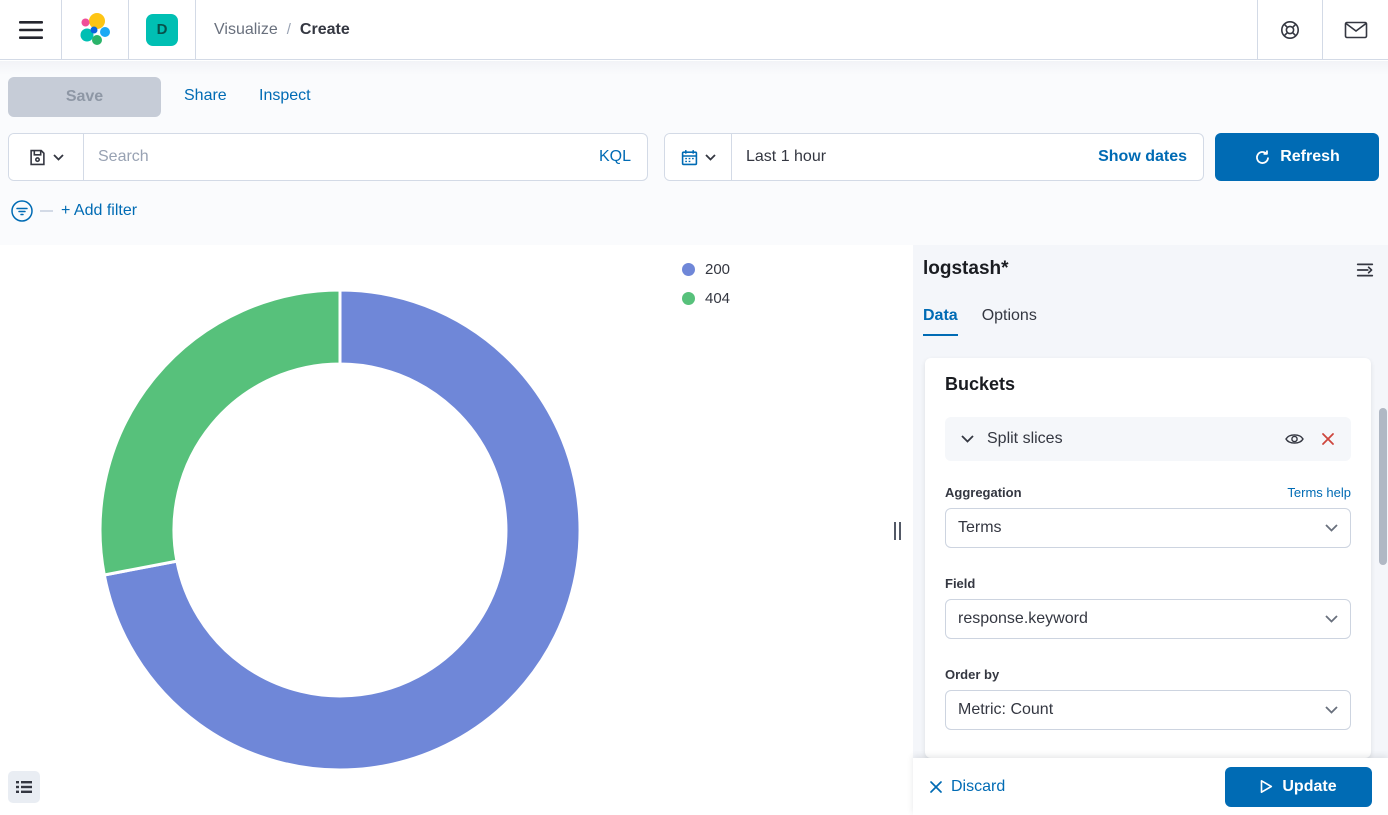 This screenshot has height=815, width=1388. What do you see at coordinates (1328, 439) in the screenshot?
I see `remove-bucket-x-icon` at bounding box center [1328, 439].